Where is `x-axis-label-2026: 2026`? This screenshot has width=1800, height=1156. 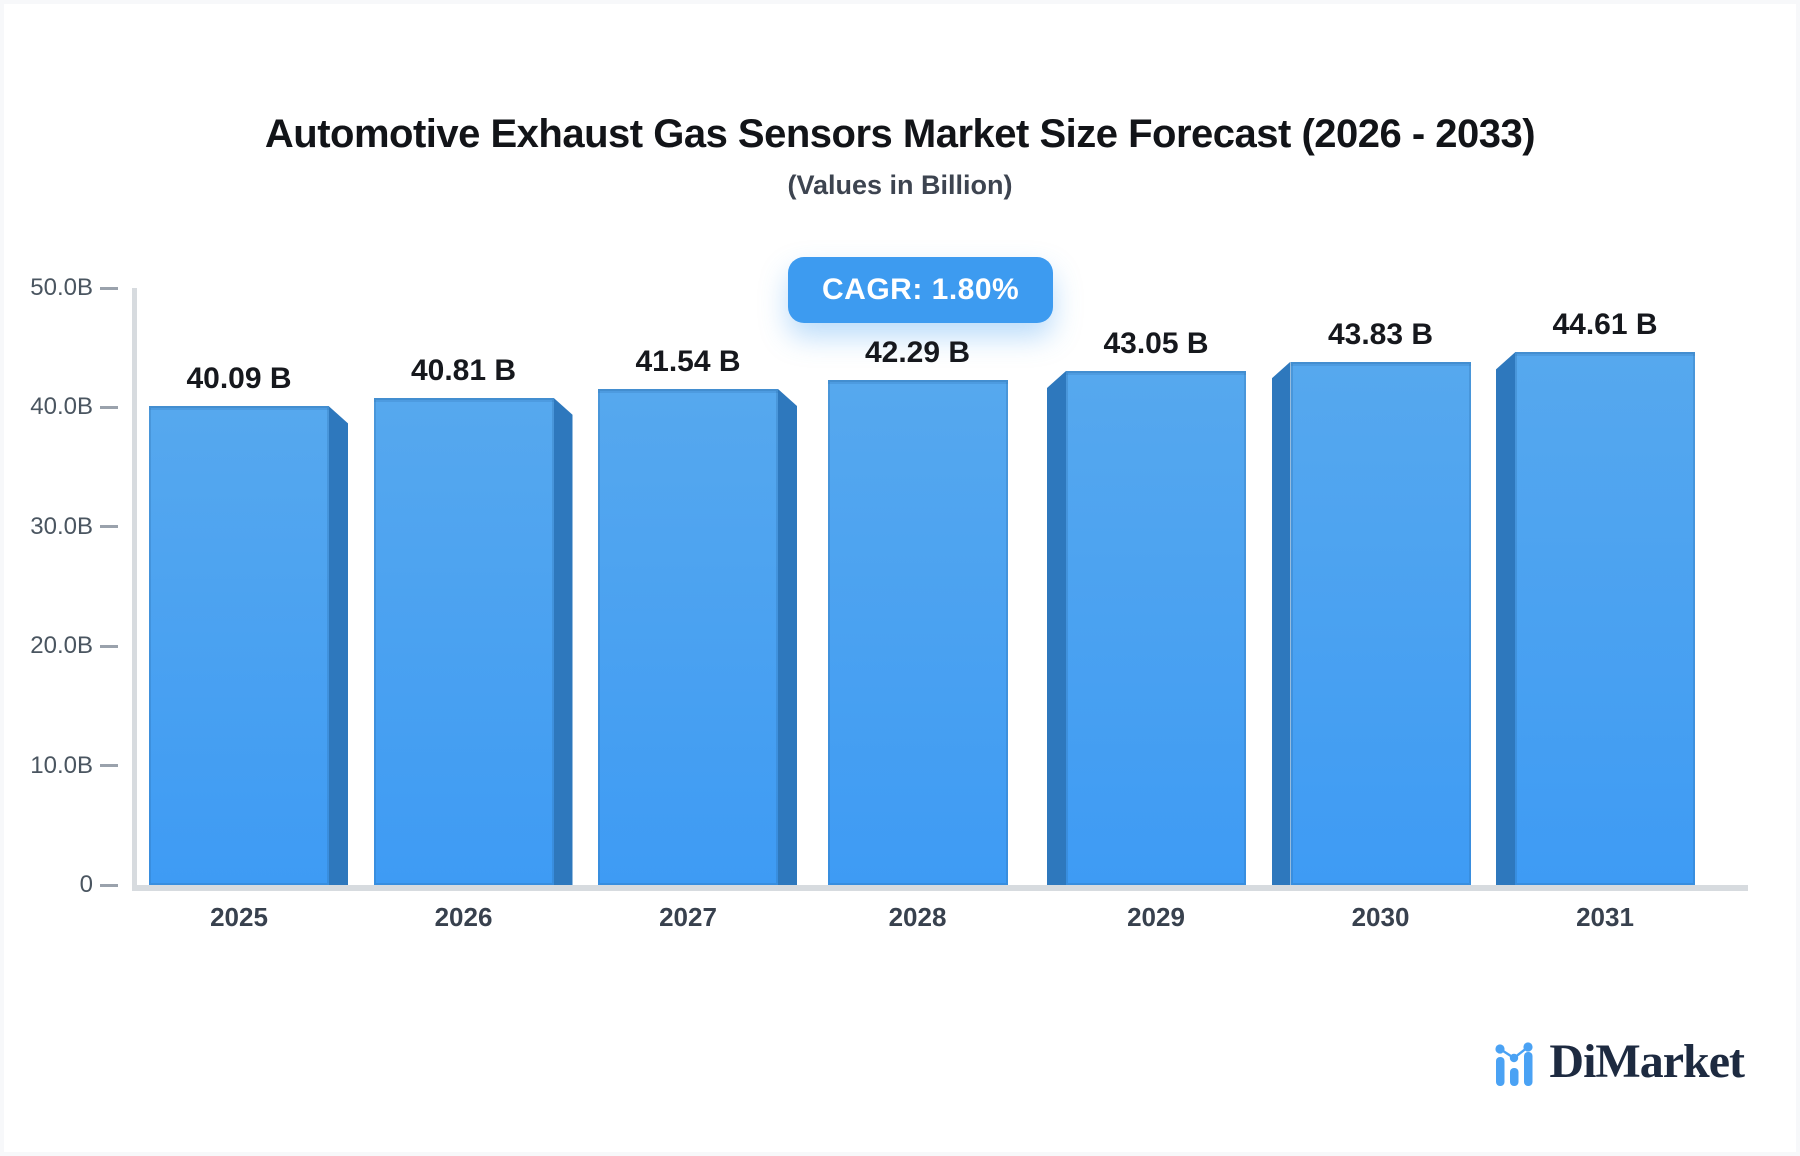 x-axis-label-2026: 2026 is located at coordinates (463, 917).